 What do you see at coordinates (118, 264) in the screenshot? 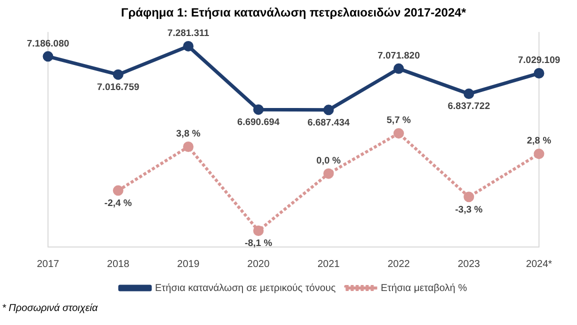
I see `x-tick-label: 2018` at bounding box center [118, 264].